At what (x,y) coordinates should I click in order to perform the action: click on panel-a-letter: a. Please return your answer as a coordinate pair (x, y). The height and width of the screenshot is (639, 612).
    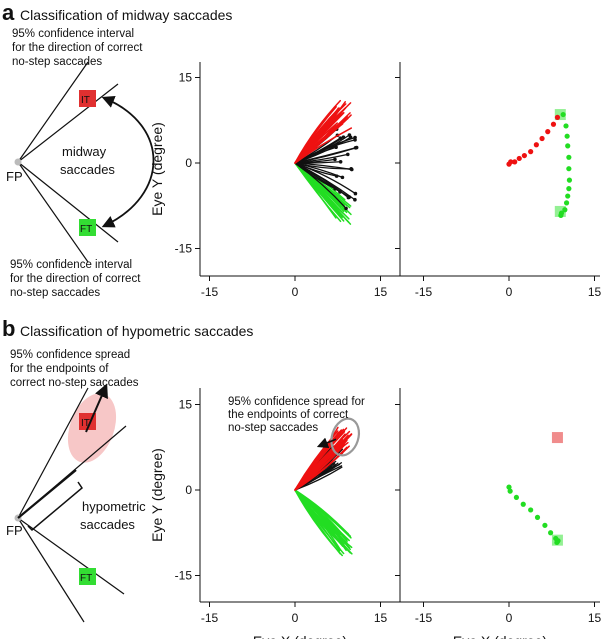
    Looking at the image, I should click on (8, 12).